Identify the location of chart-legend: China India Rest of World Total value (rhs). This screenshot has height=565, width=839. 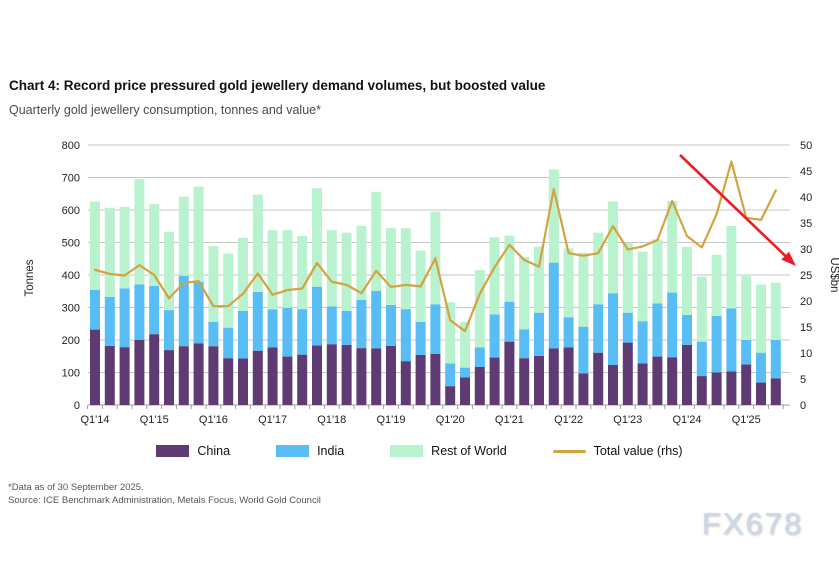
(419, 451).